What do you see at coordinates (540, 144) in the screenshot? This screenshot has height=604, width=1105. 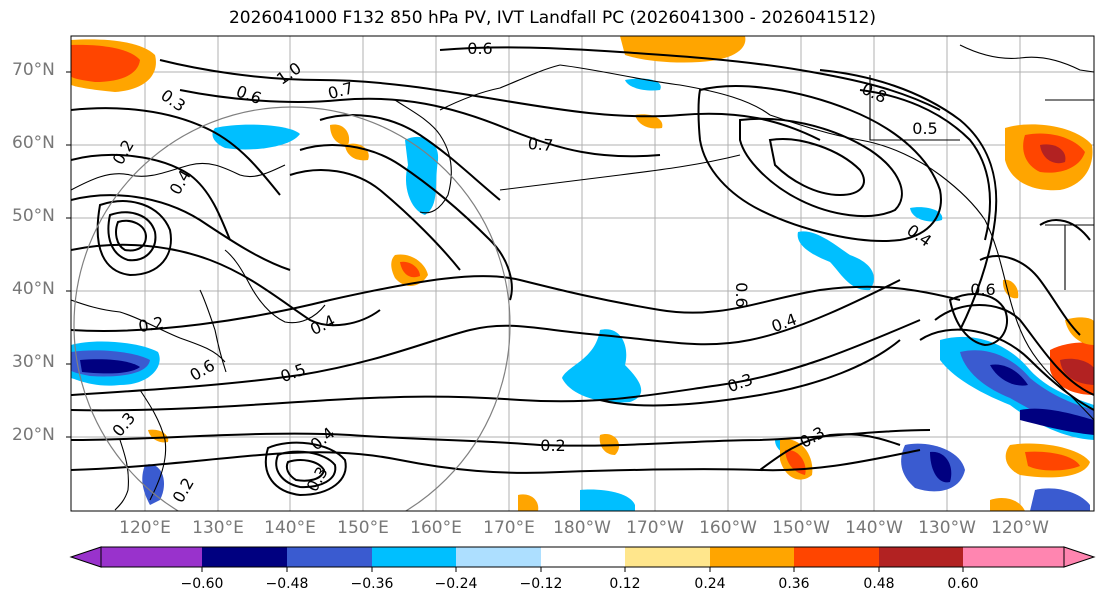 I see `contour-label: 0.7` at bounding box center [540, 144].